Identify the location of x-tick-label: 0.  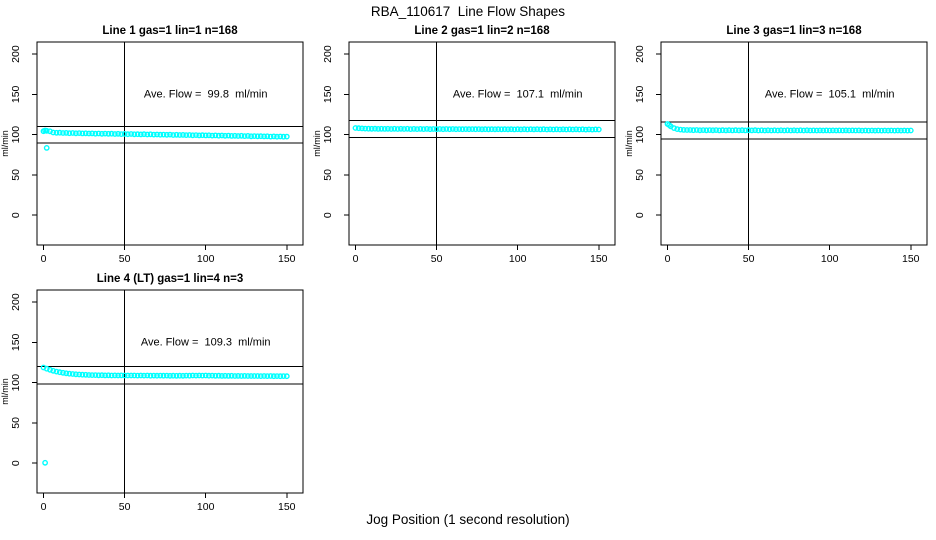
(356, 259).